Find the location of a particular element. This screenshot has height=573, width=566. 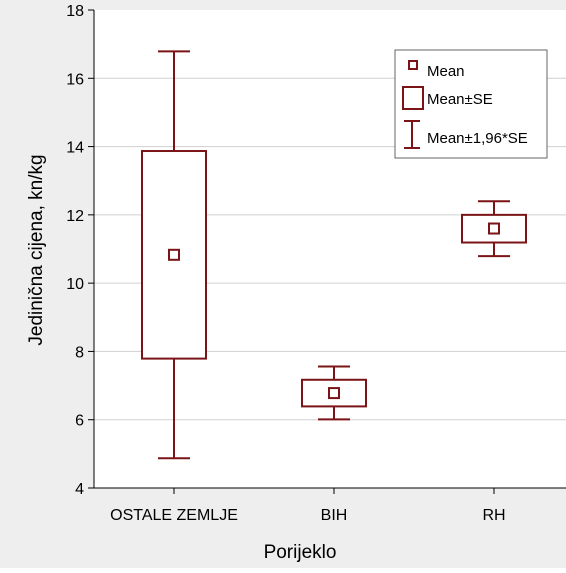

legend: Mean Mean±SE Mean±1,96*SE is located at coordinates (471, 104).